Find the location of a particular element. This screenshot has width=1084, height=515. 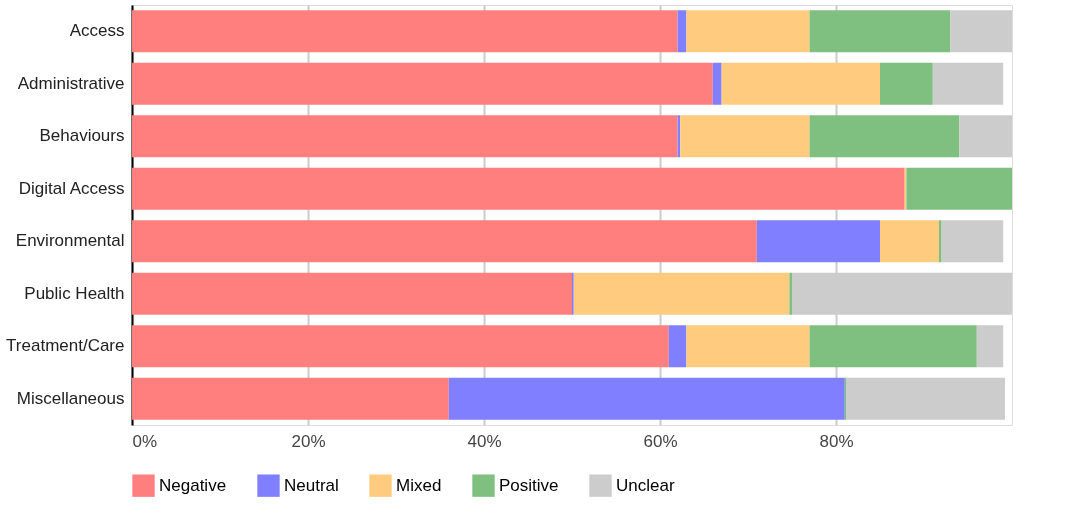

legend-label: Unclear is located at coordinates (645, 485).